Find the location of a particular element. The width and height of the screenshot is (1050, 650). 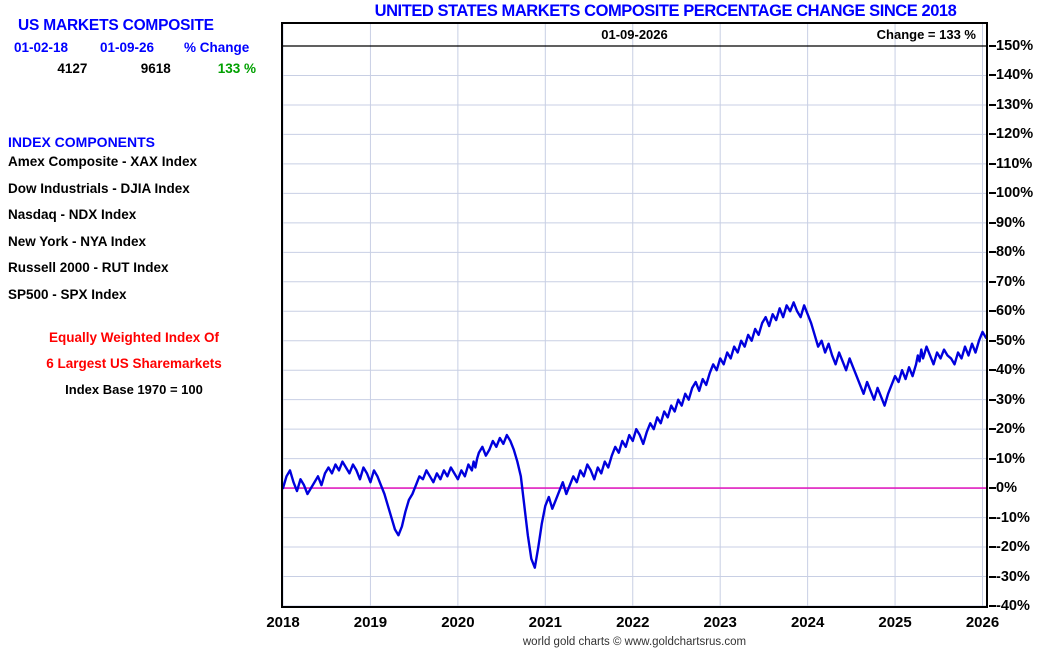

x-axis-tick-label: 2023 is located at coordinates (720, 622).